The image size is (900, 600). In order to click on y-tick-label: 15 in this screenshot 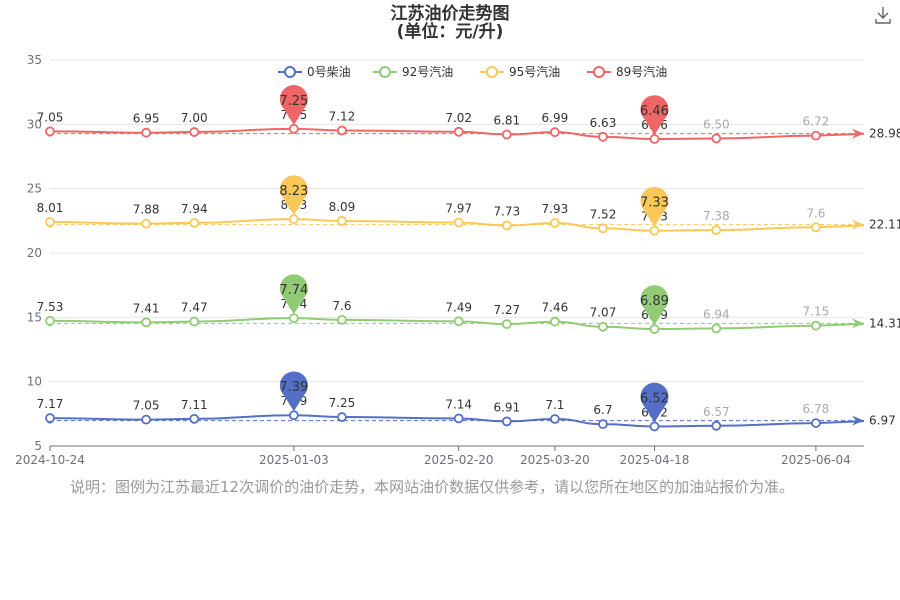, I will do `click(34, 317)`.